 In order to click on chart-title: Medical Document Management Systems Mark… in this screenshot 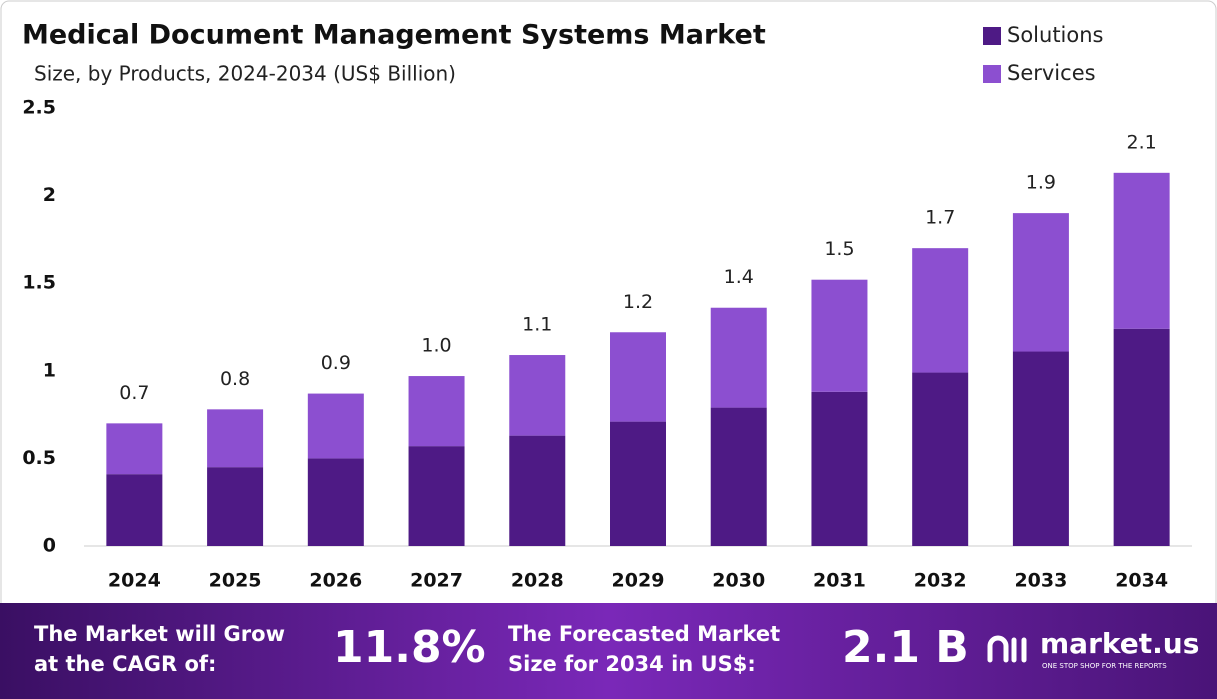, I will do `click(394, 35)`.